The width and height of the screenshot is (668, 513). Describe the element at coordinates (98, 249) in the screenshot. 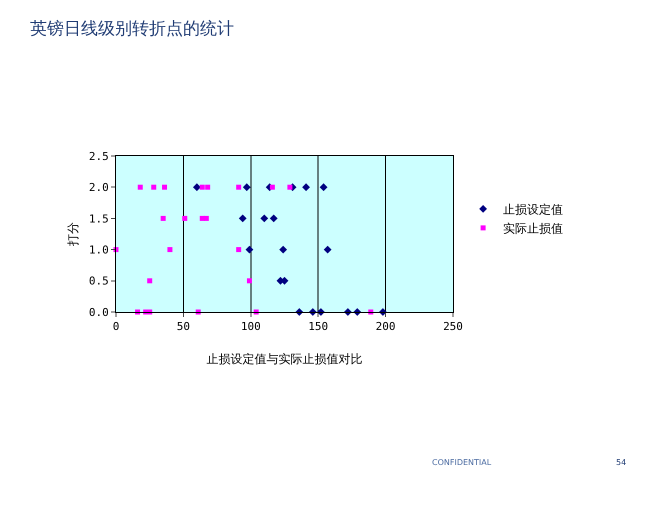

I see `y-tick-label: 1.0` at that location.